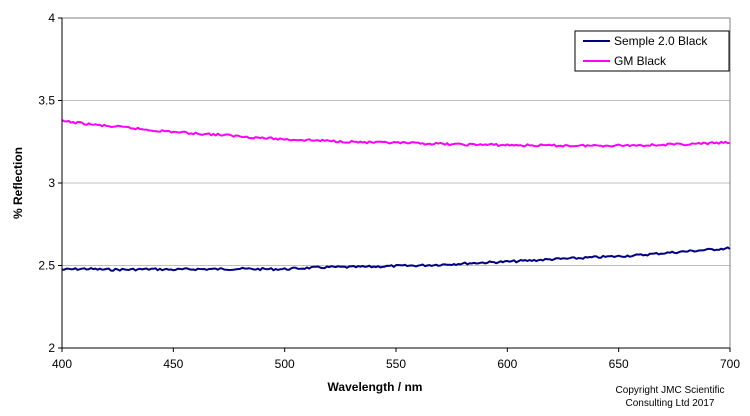 This screenshot has height=416, width=750. Describe the element at coordinates (661, 41) in the screenshot. I see `legend-label-semple: Semple 2.0 Black` at that location.